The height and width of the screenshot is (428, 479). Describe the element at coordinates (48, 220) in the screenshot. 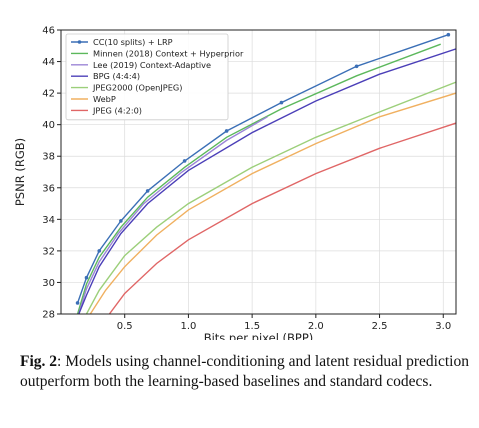

I see `y-tick-label: 34` at that location.